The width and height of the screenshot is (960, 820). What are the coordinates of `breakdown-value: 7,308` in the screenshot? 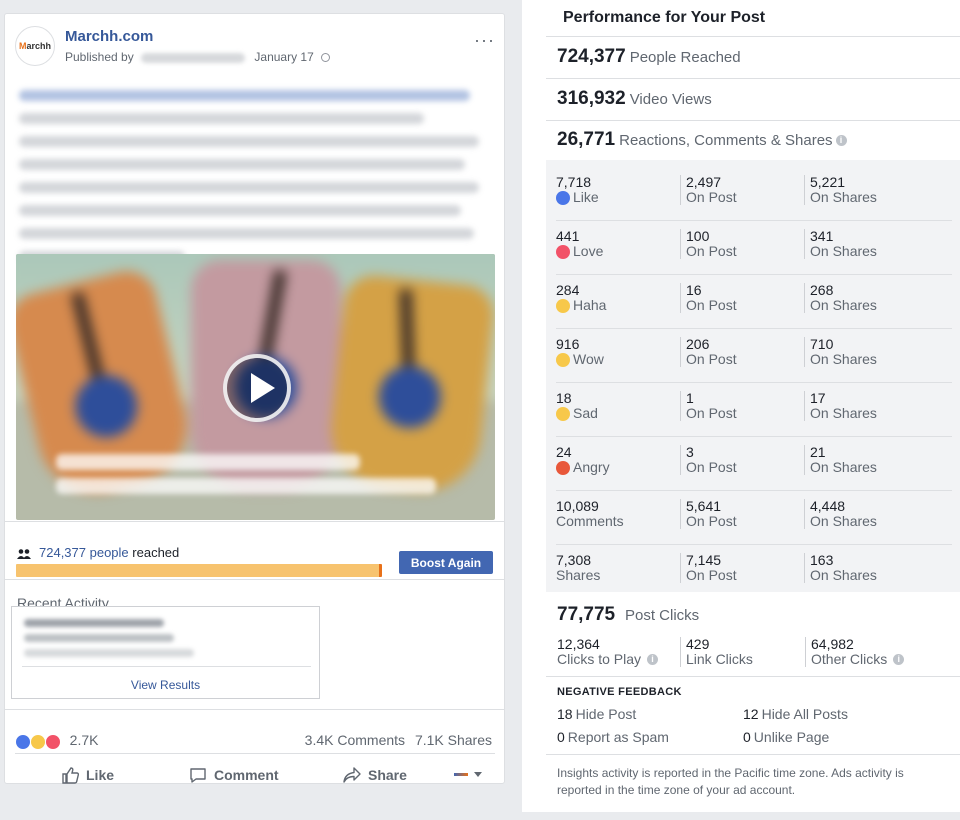 It's located at (574, 560).